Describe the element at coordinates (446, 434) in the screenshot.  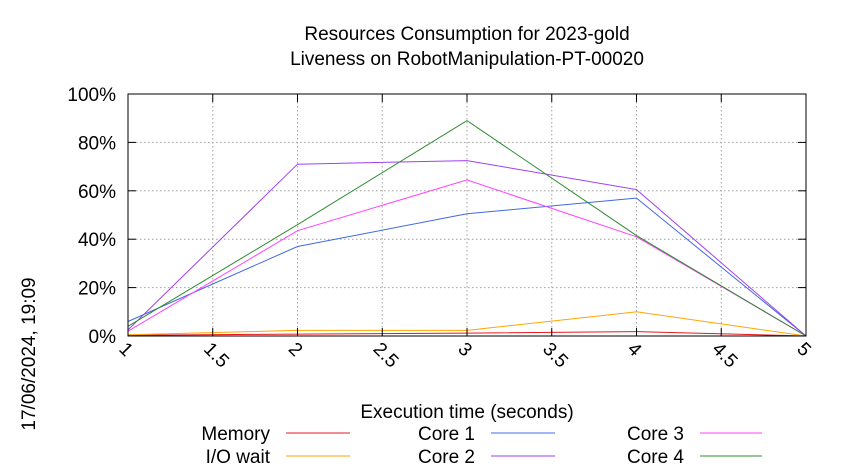
I see `legend-label: Core 1` at that location.